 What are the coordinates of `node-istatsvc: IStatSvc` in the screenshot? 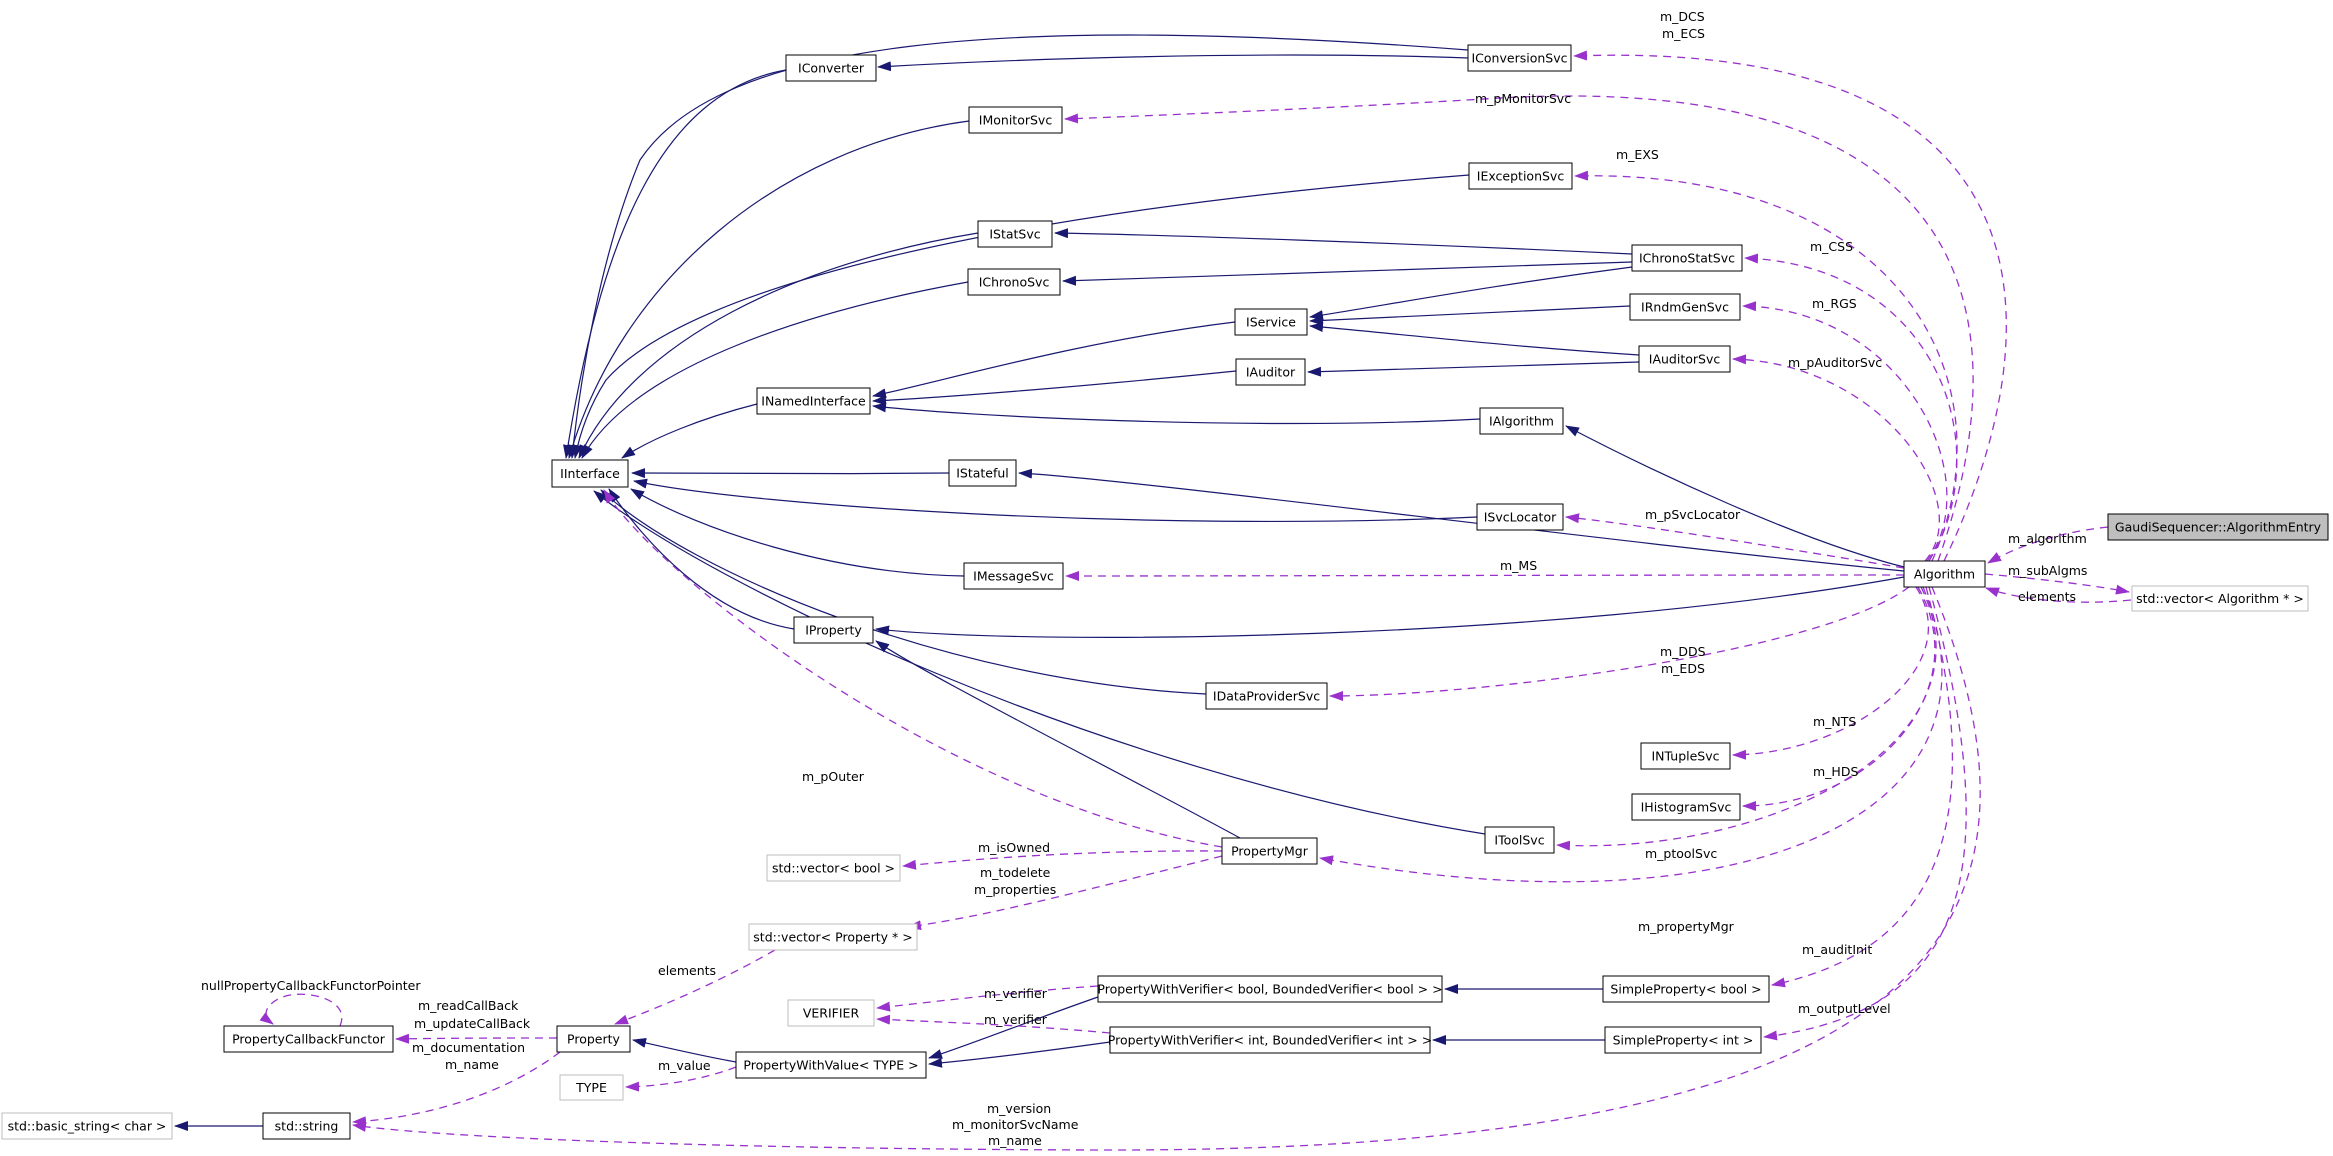 It's located at (1015, 234).